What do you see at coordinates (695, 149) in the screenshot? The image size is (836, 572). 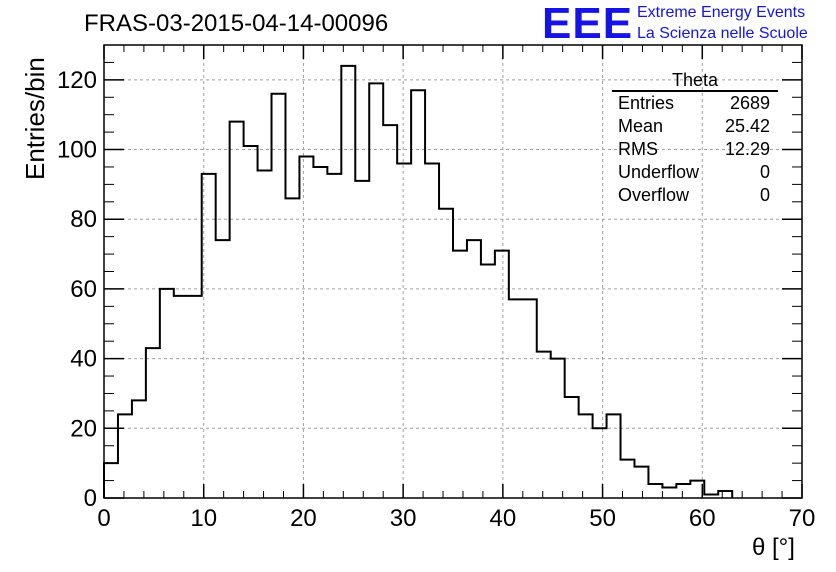 I see `stats-row-rms: RMS 12.29` at bounding box center [695, 149].